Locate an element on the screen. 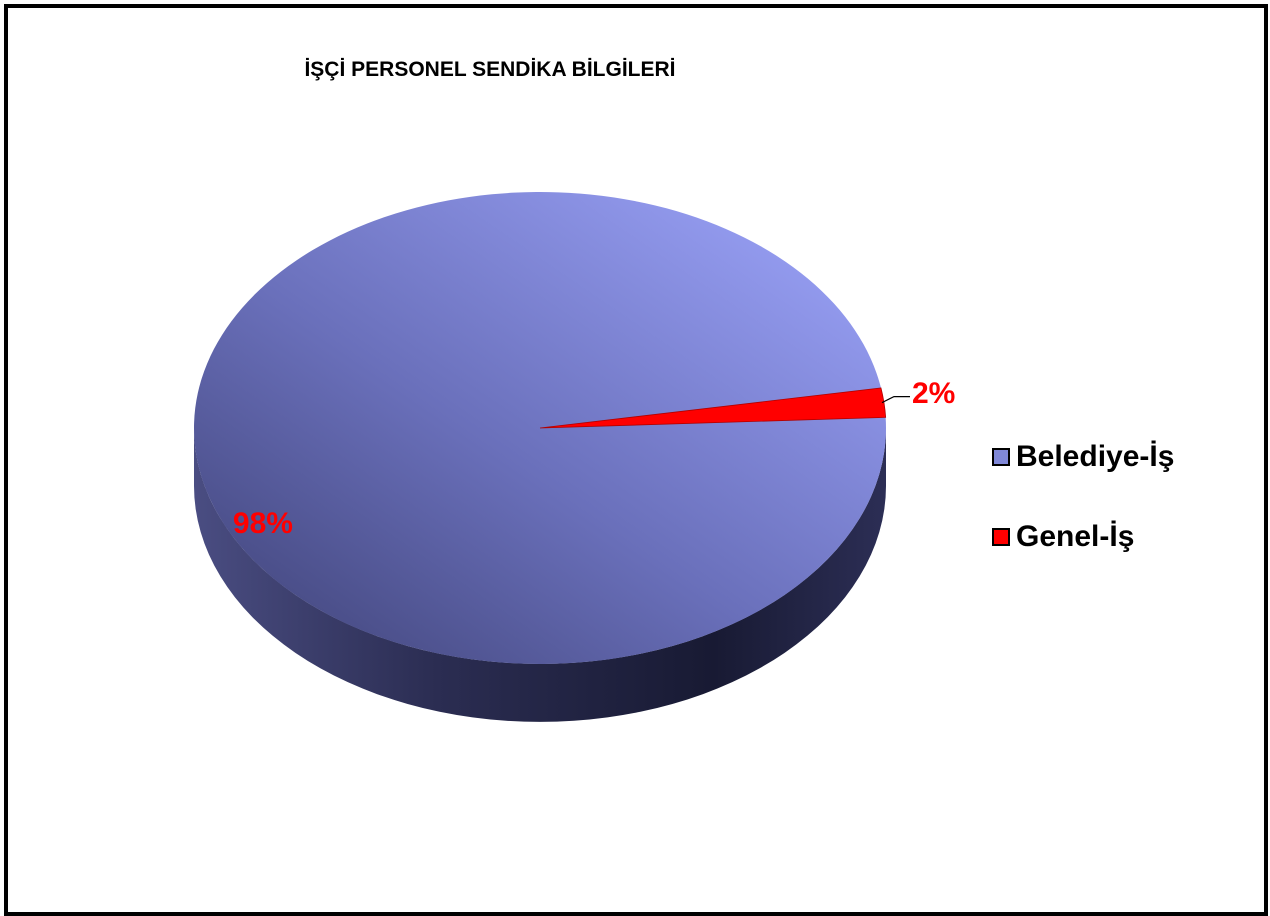 Image resolution: width=1270 pixels, height=916 pixels. leader-line is located at coordinates (895, 400).